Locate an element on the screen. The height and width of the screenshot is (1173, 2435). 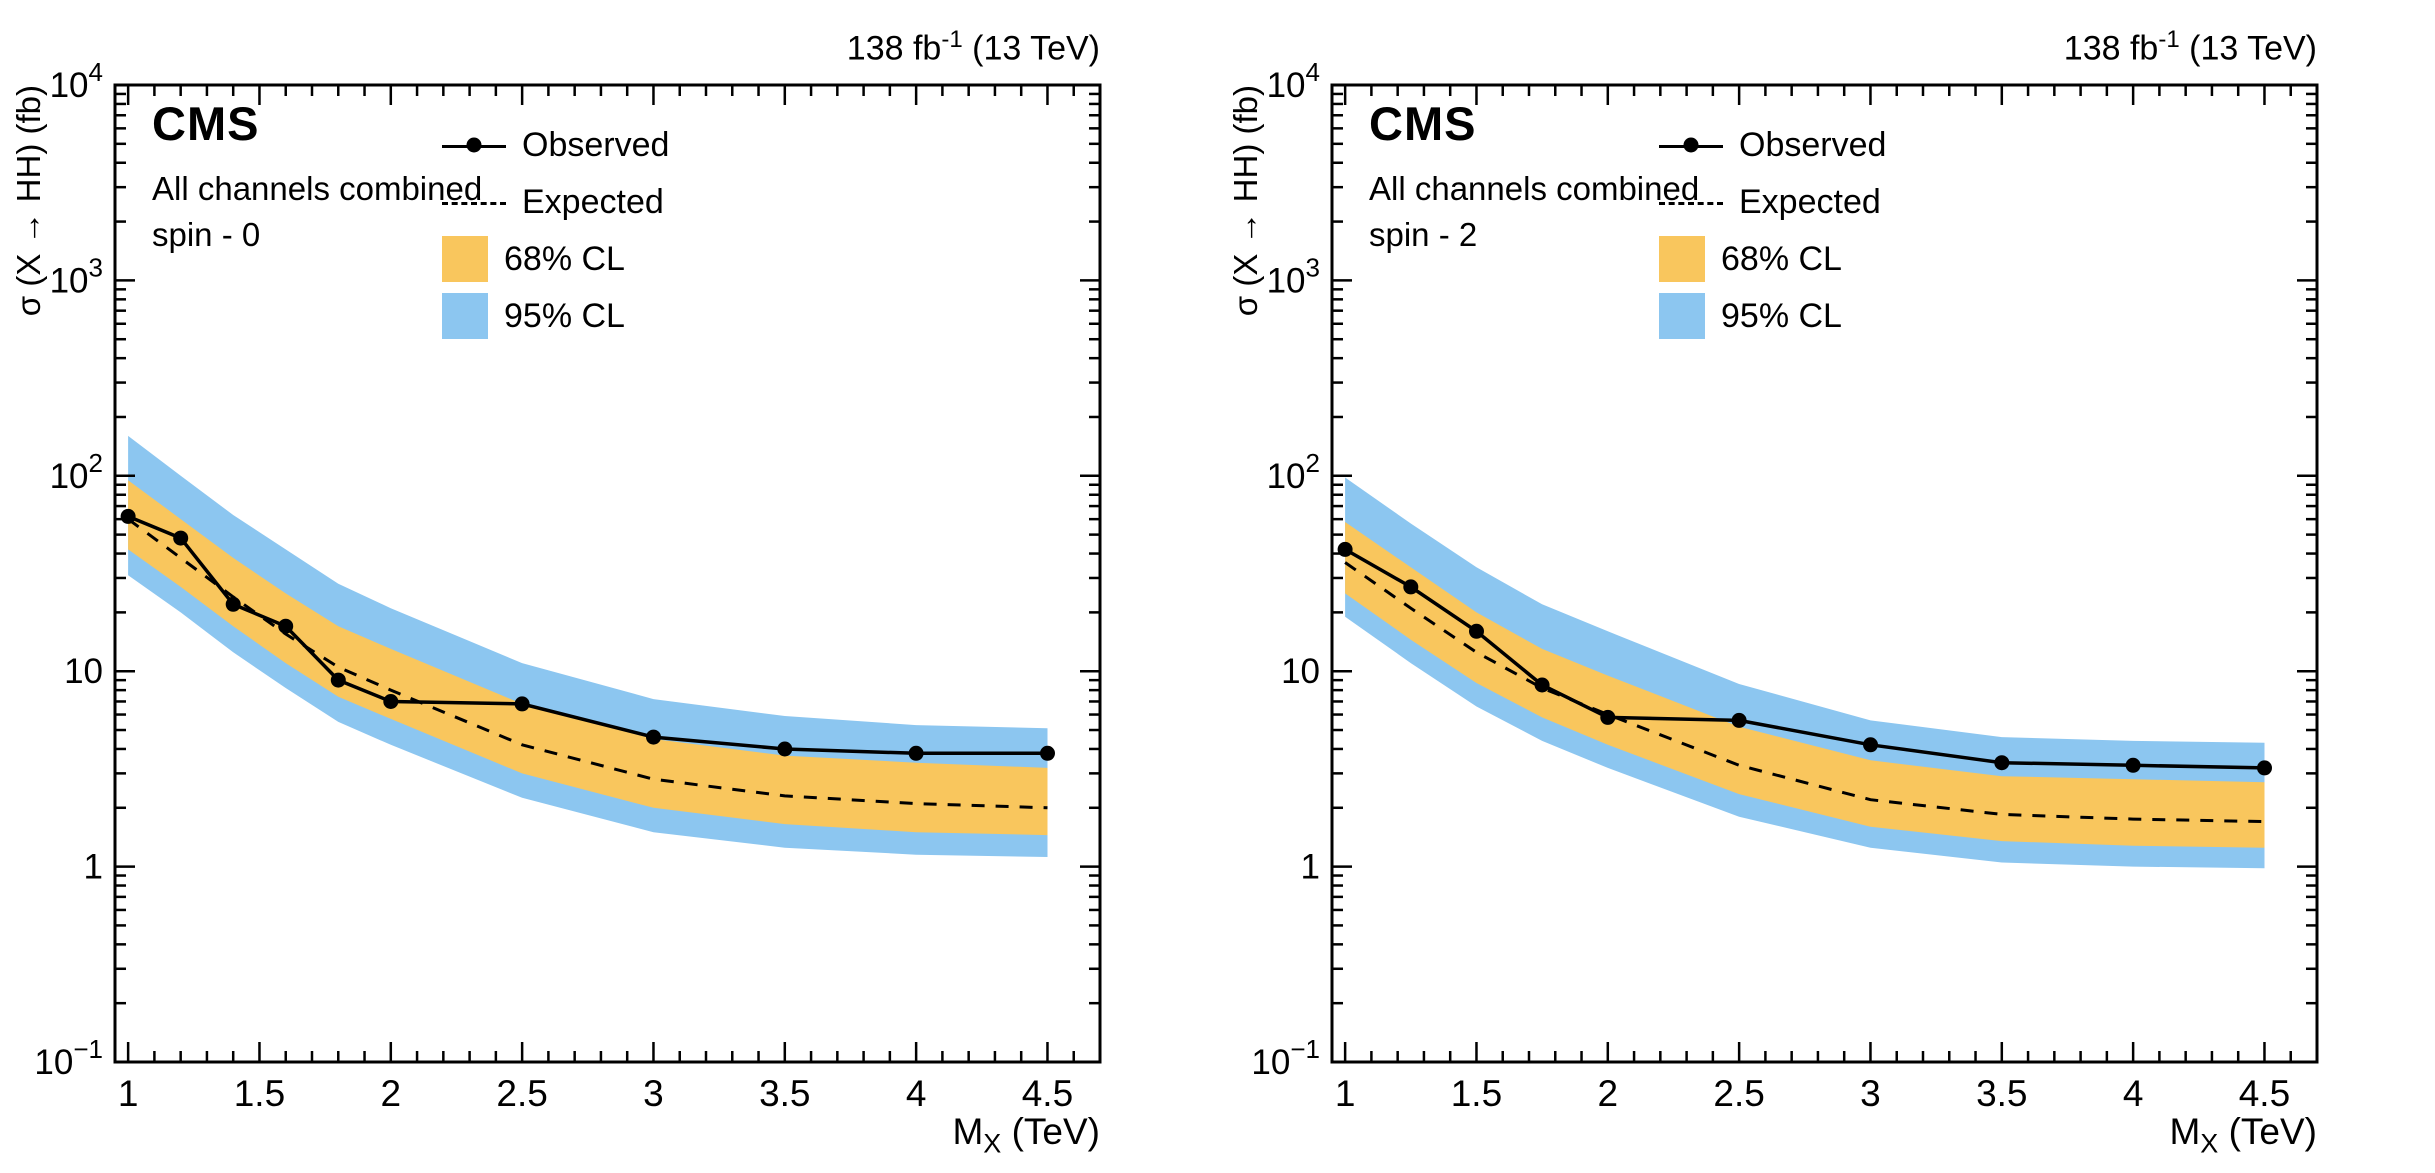
expected-dashed-line-icon is located at coordinates (474, 202).